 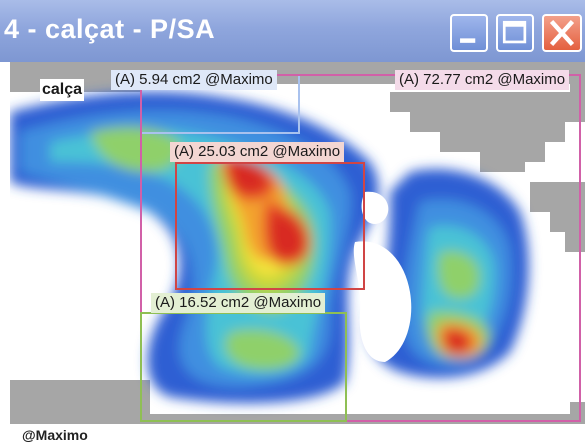 I want to click on close-button, so click(x=562, y=33).